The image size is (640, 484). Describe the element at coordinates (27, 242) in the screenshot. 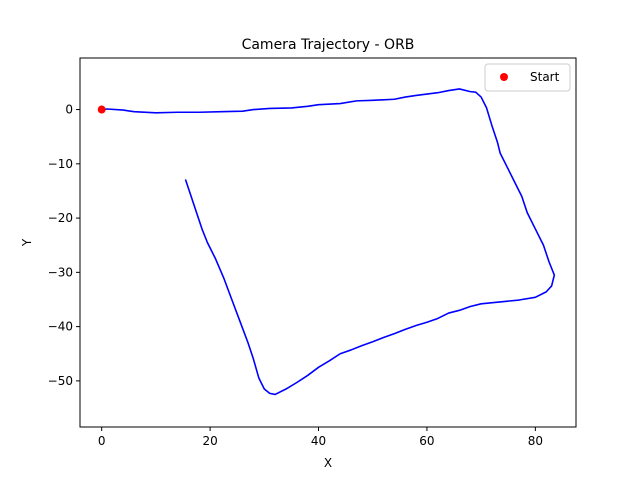

I see `y-axis-label: Y` at that location.